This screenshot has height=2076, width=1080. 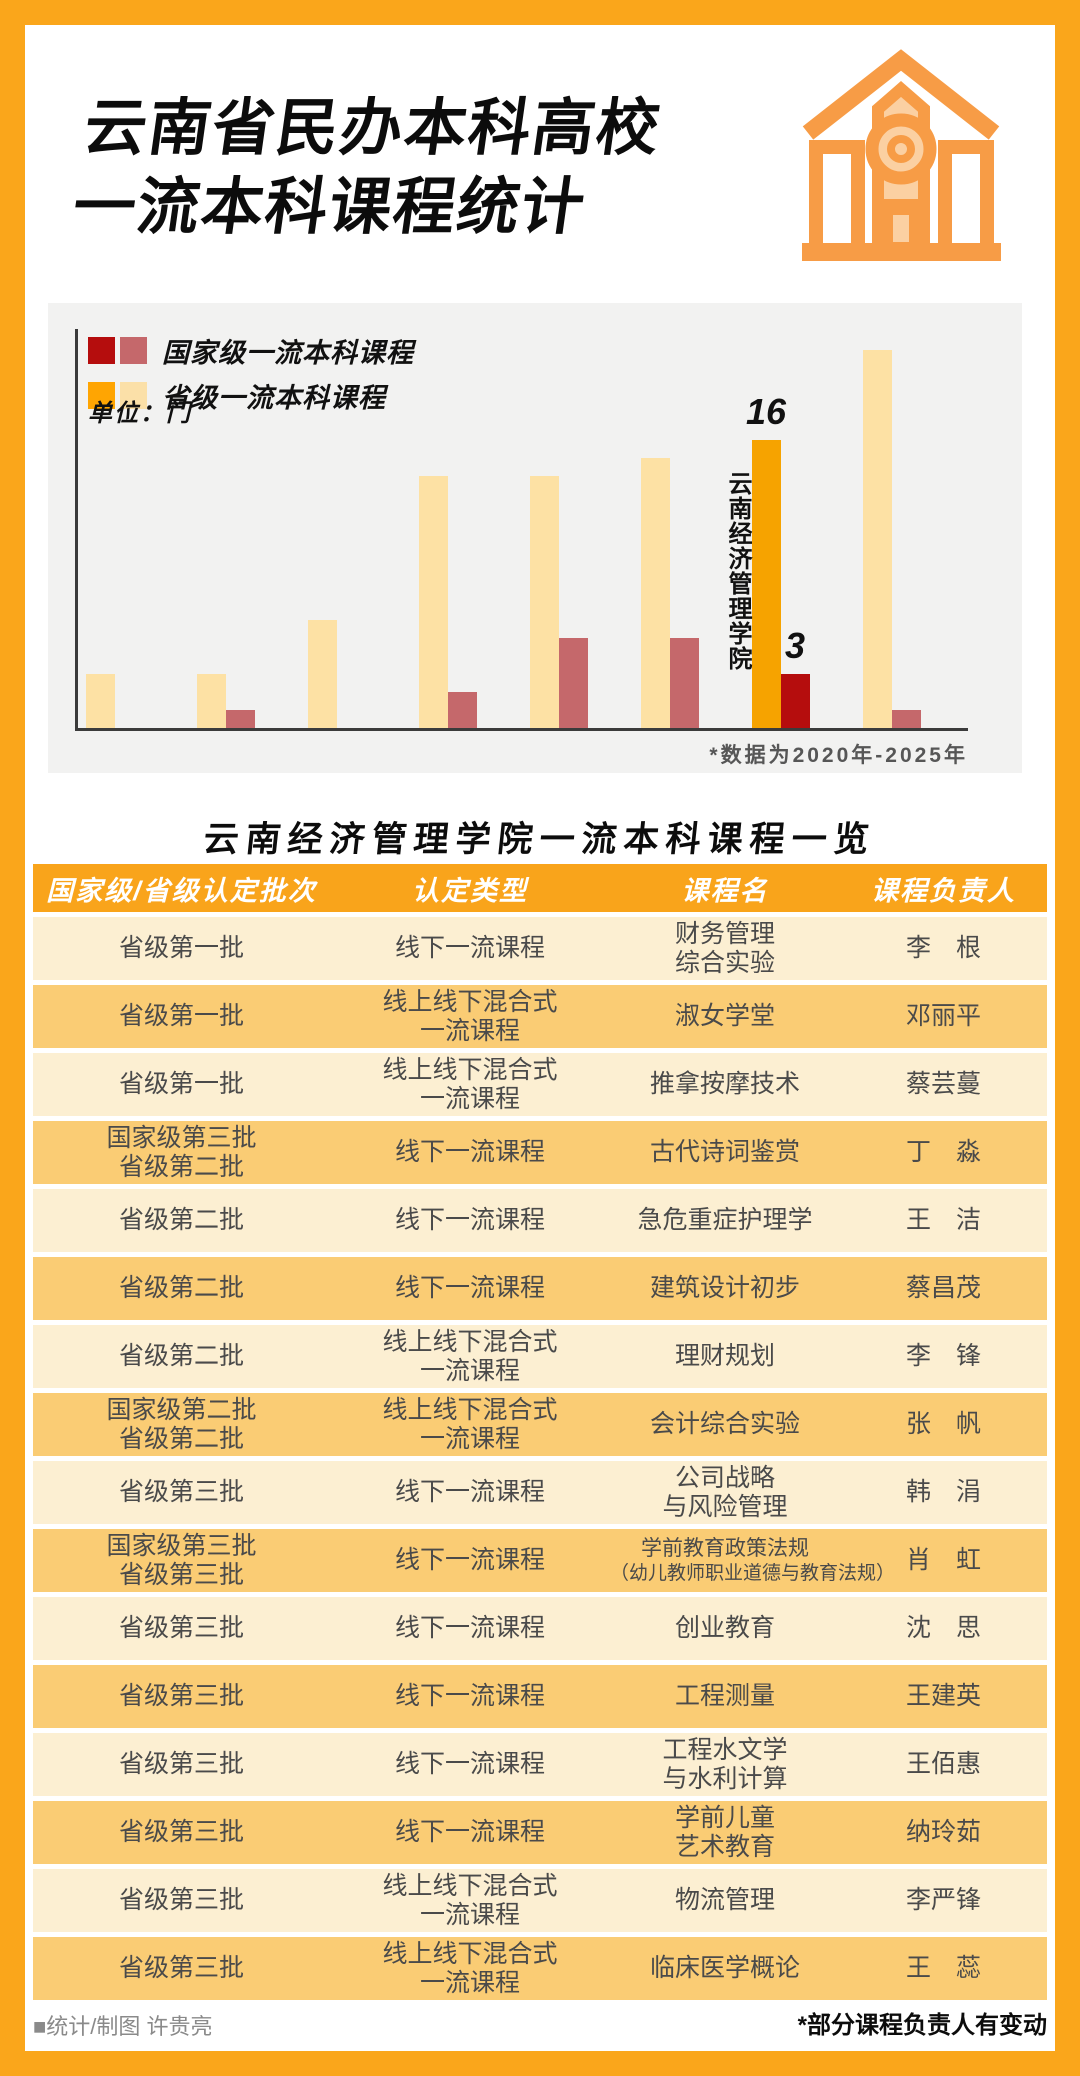 What do you see at coordinates (329, 207) in the screenshot?
I see `page-title-line2: 一流本科课程统计` at bounding box center [329, 207].